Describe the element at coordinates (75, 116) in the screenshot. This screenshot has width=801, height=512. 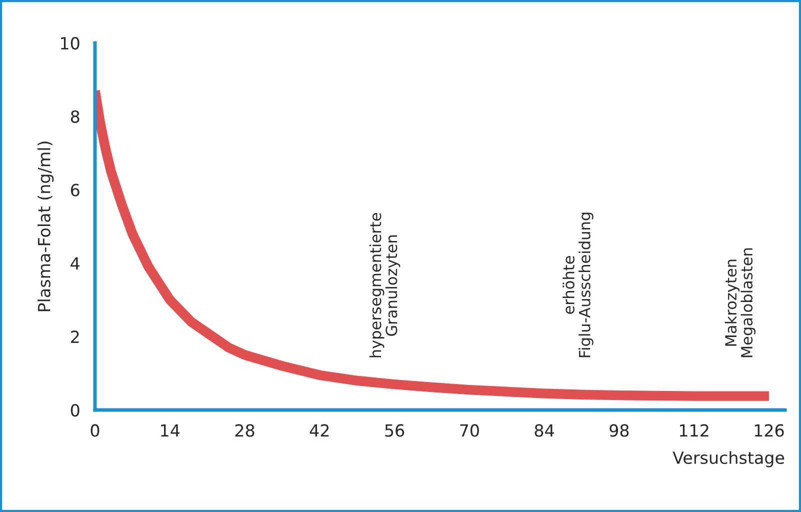
I see `y-tick-label: 8` at that location.